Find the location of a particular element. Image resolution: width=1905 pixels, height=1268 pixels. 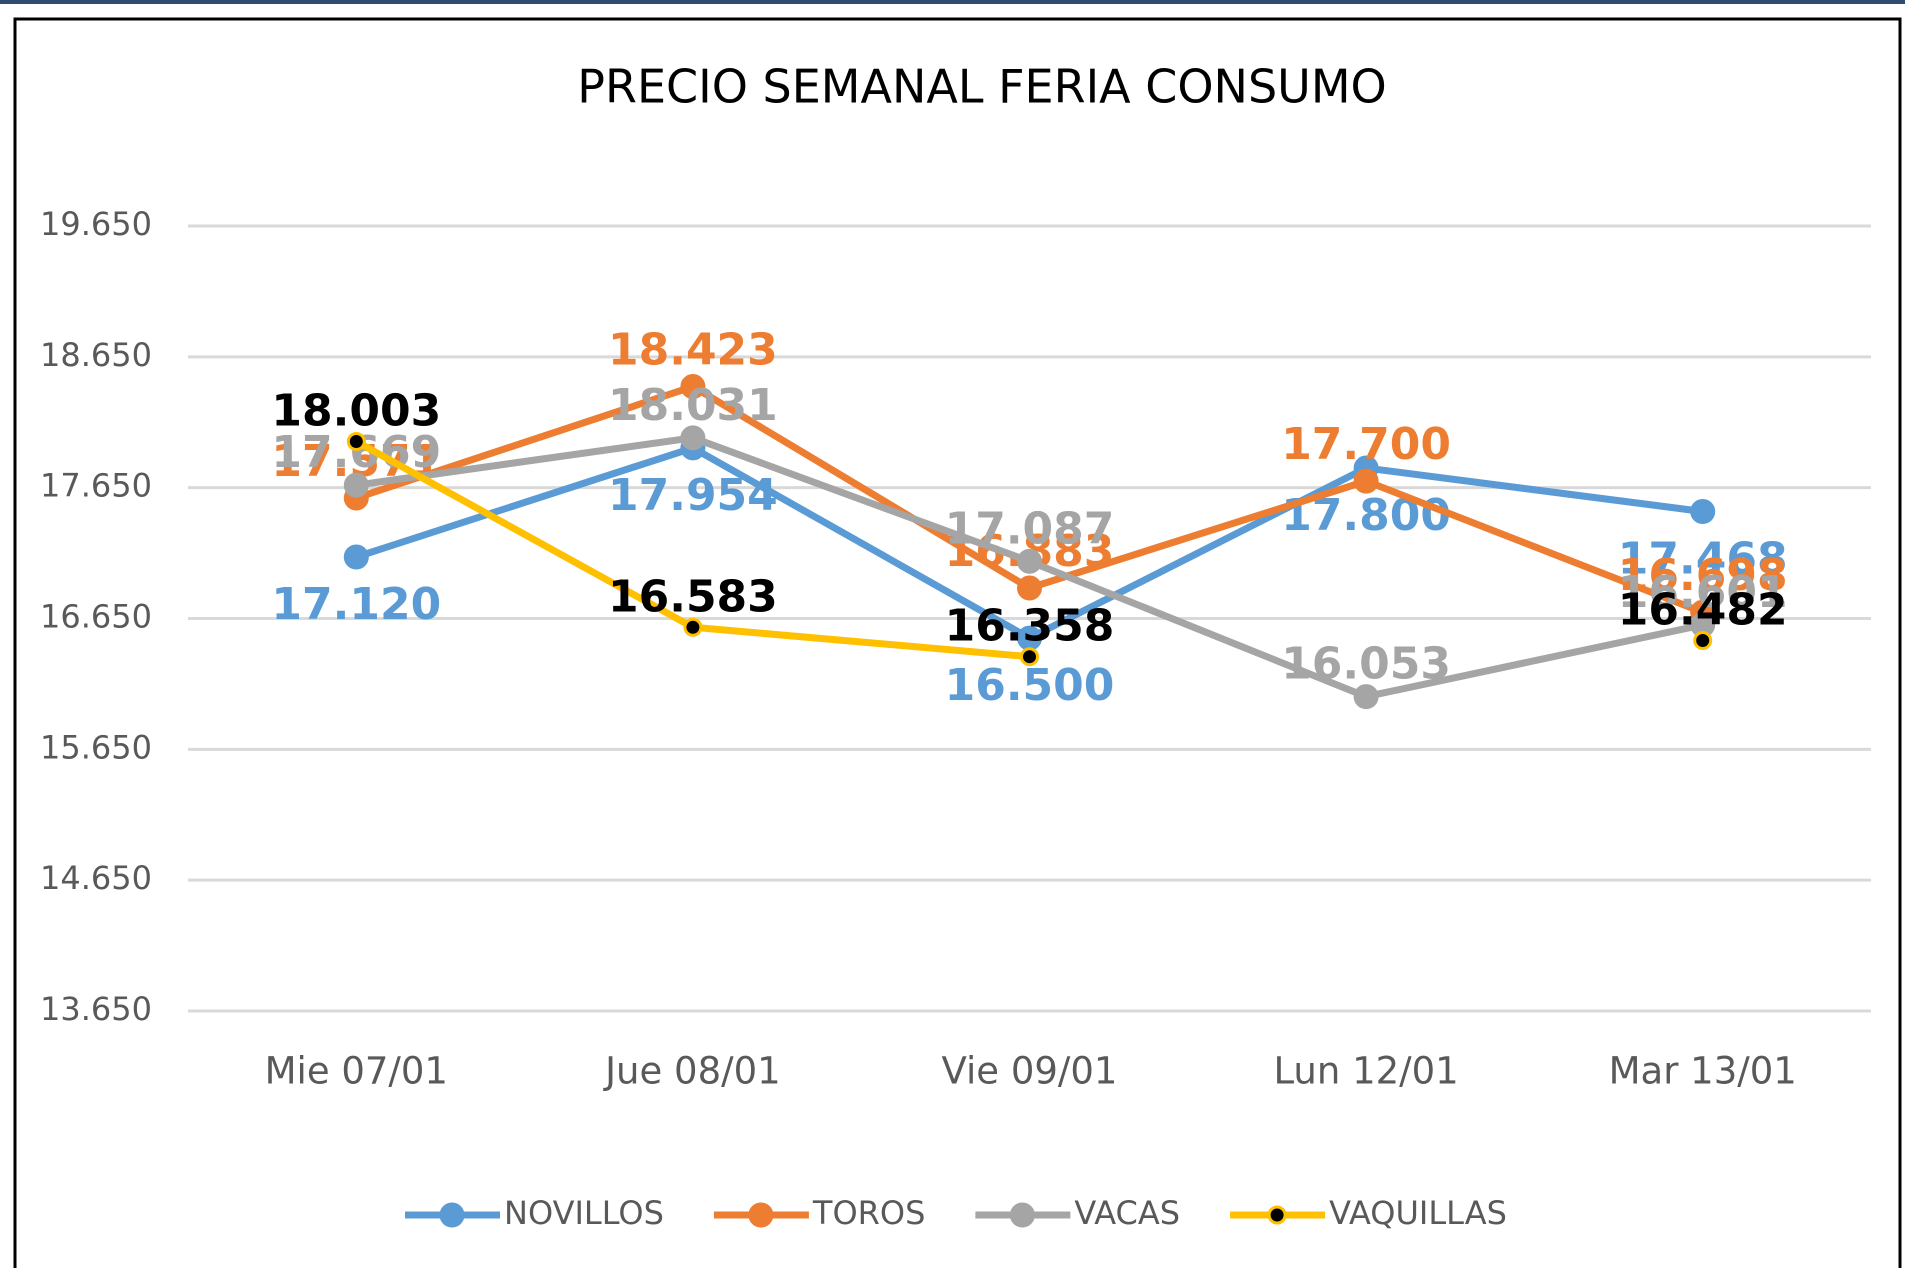

y-tick-label: 18.650 is located at coordinates (96, 355).